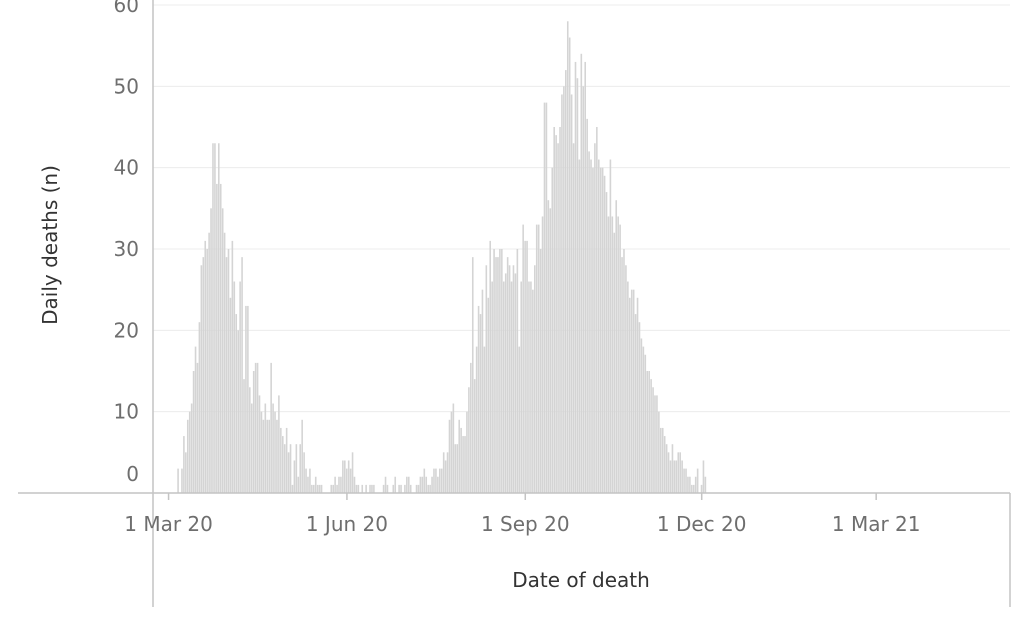  I want to click on y-ticks: 0 10 20 30 40 50 60, so click(126, 243).